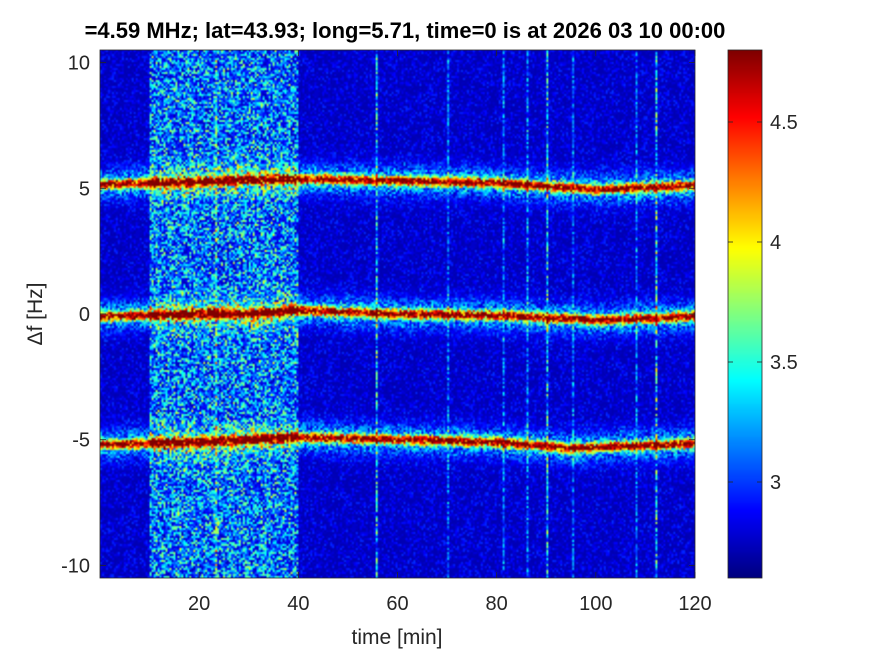  What do you see at coordinates (497, 604) in the screenshot?
I see `x-tick-label: 80` at bounding box center [497, 604].